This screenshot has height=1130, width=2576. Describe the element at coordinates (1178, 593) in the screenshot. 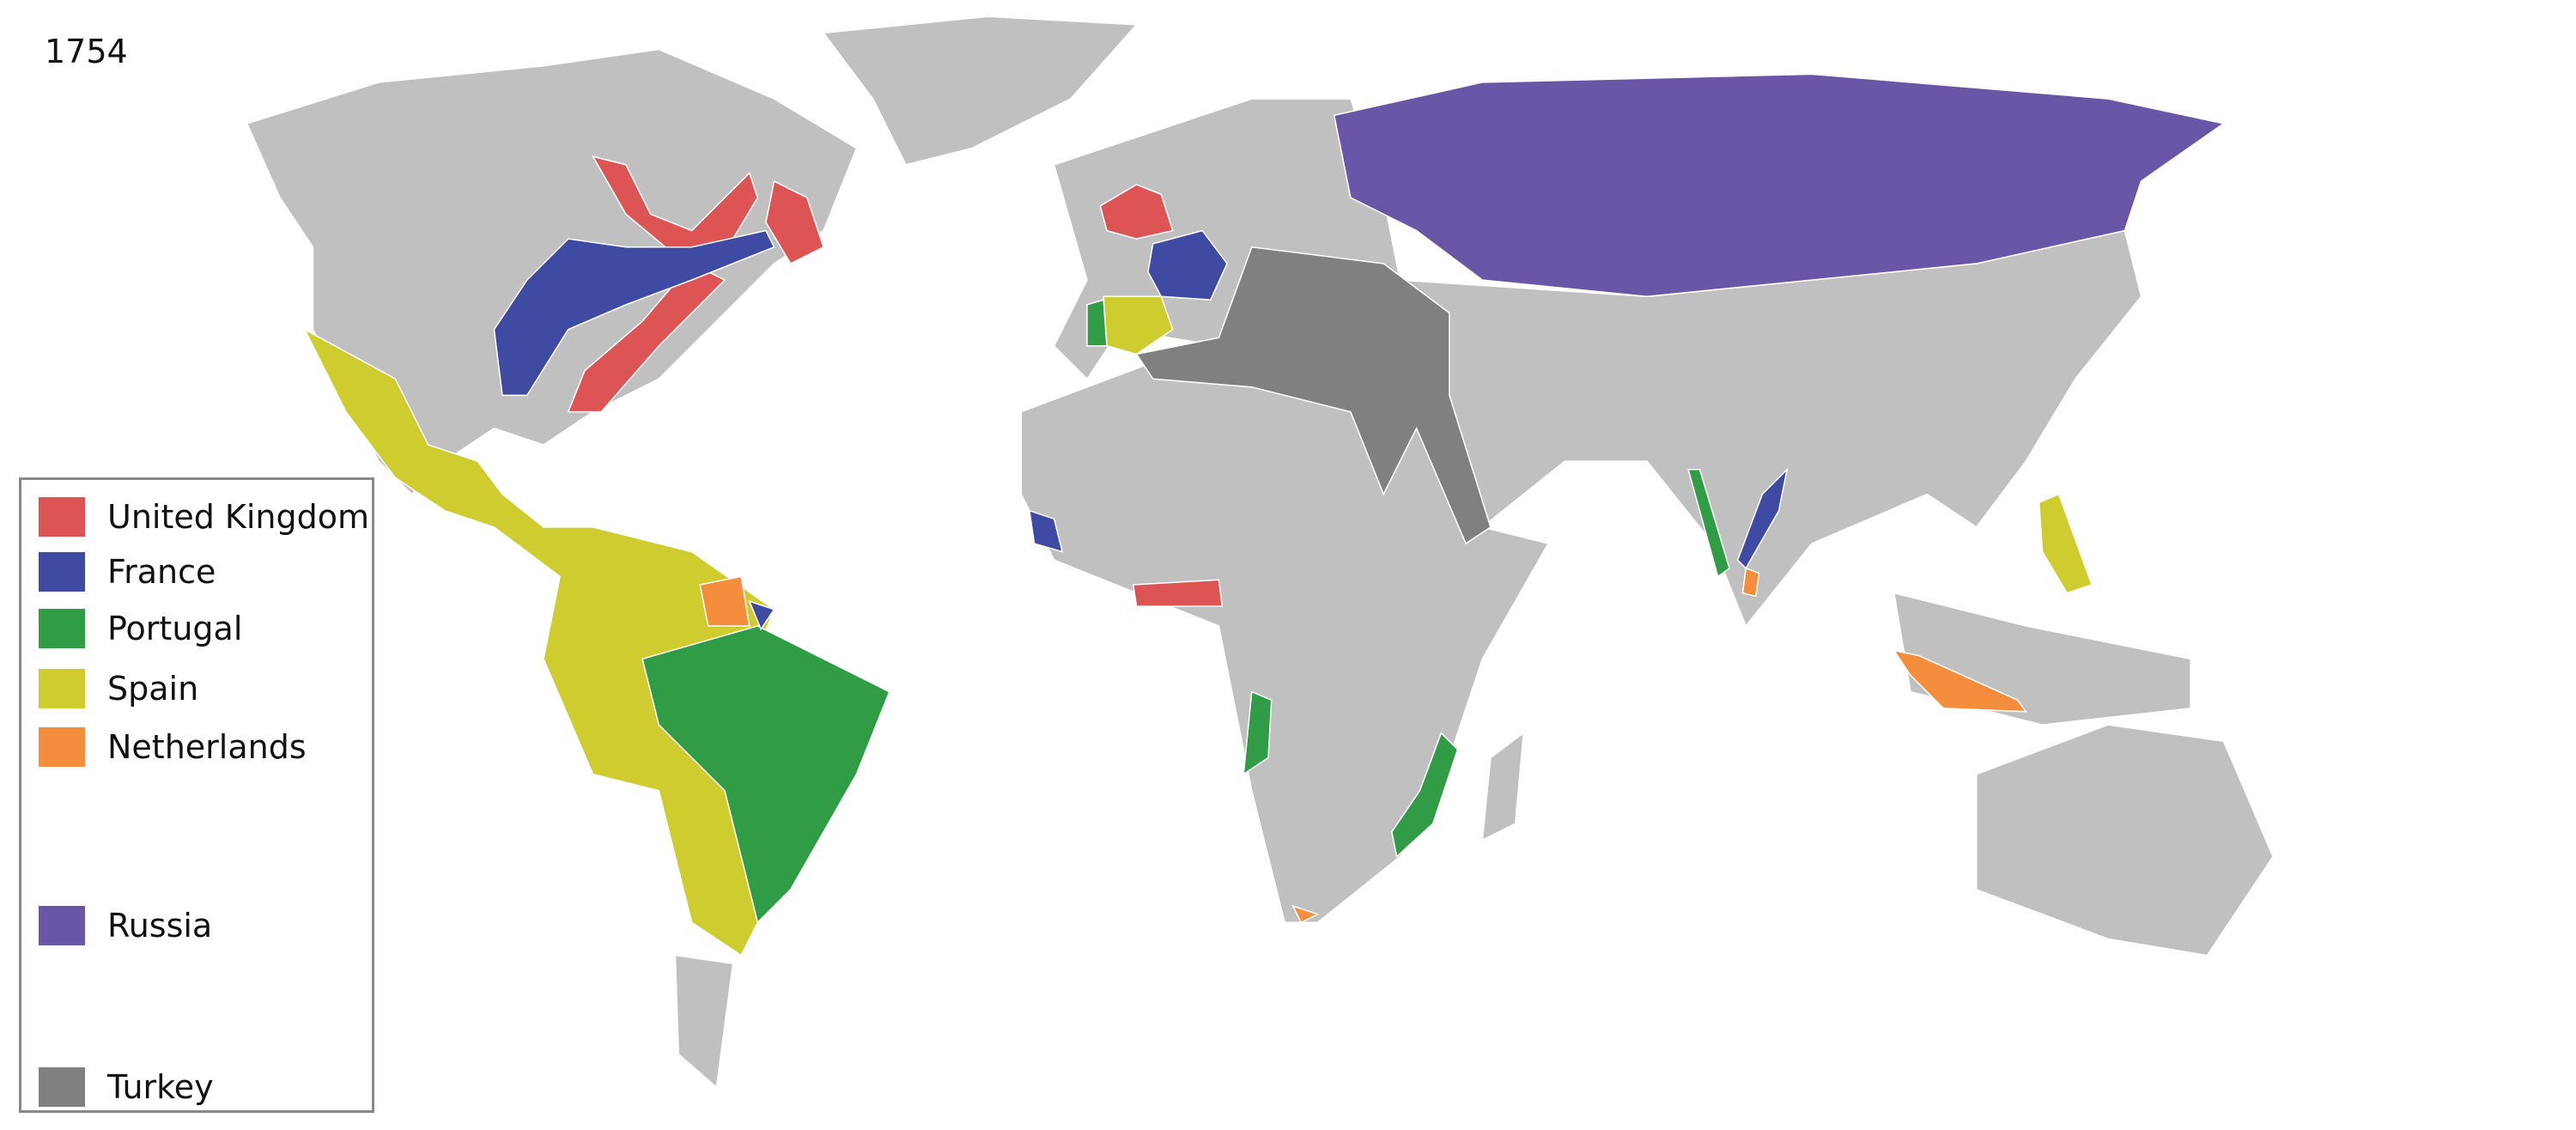

I see `uk-gold-coast` at that location.